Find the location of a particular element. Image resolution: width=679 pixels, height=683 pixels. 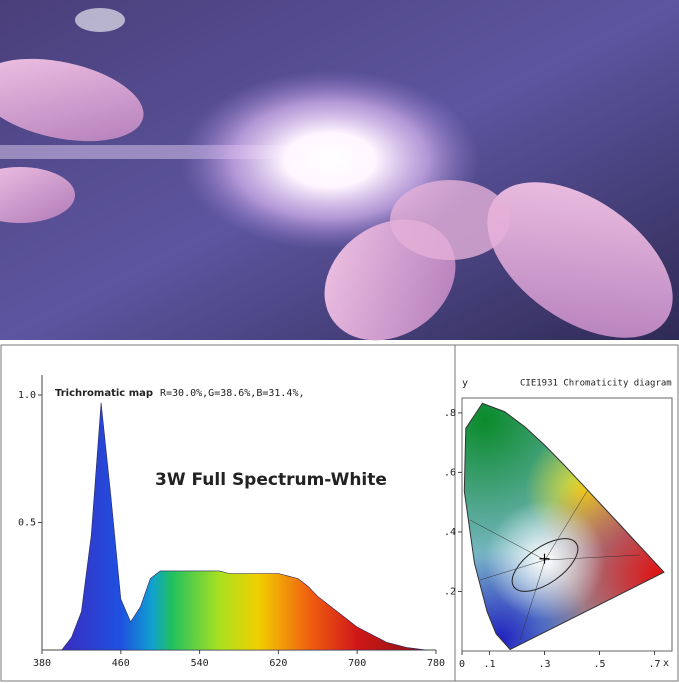

x-tick-label: 0 is located at coordinates (462, 664).